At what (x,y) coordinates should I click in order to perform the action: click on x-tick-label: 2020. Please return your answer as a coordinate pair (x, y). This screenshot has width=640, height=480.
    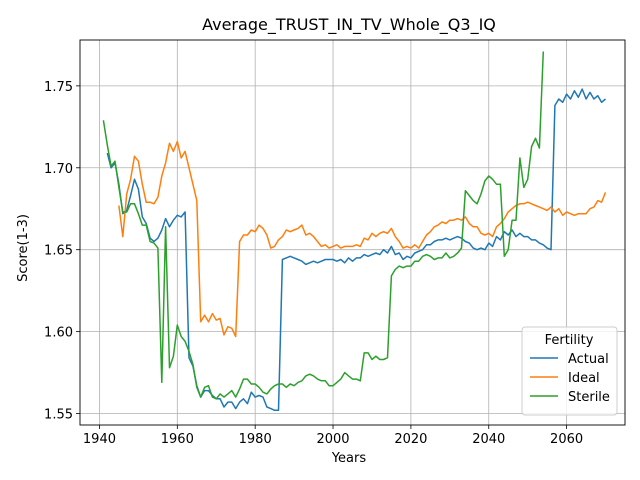
    Looking at the image, I should click on (410, 439).